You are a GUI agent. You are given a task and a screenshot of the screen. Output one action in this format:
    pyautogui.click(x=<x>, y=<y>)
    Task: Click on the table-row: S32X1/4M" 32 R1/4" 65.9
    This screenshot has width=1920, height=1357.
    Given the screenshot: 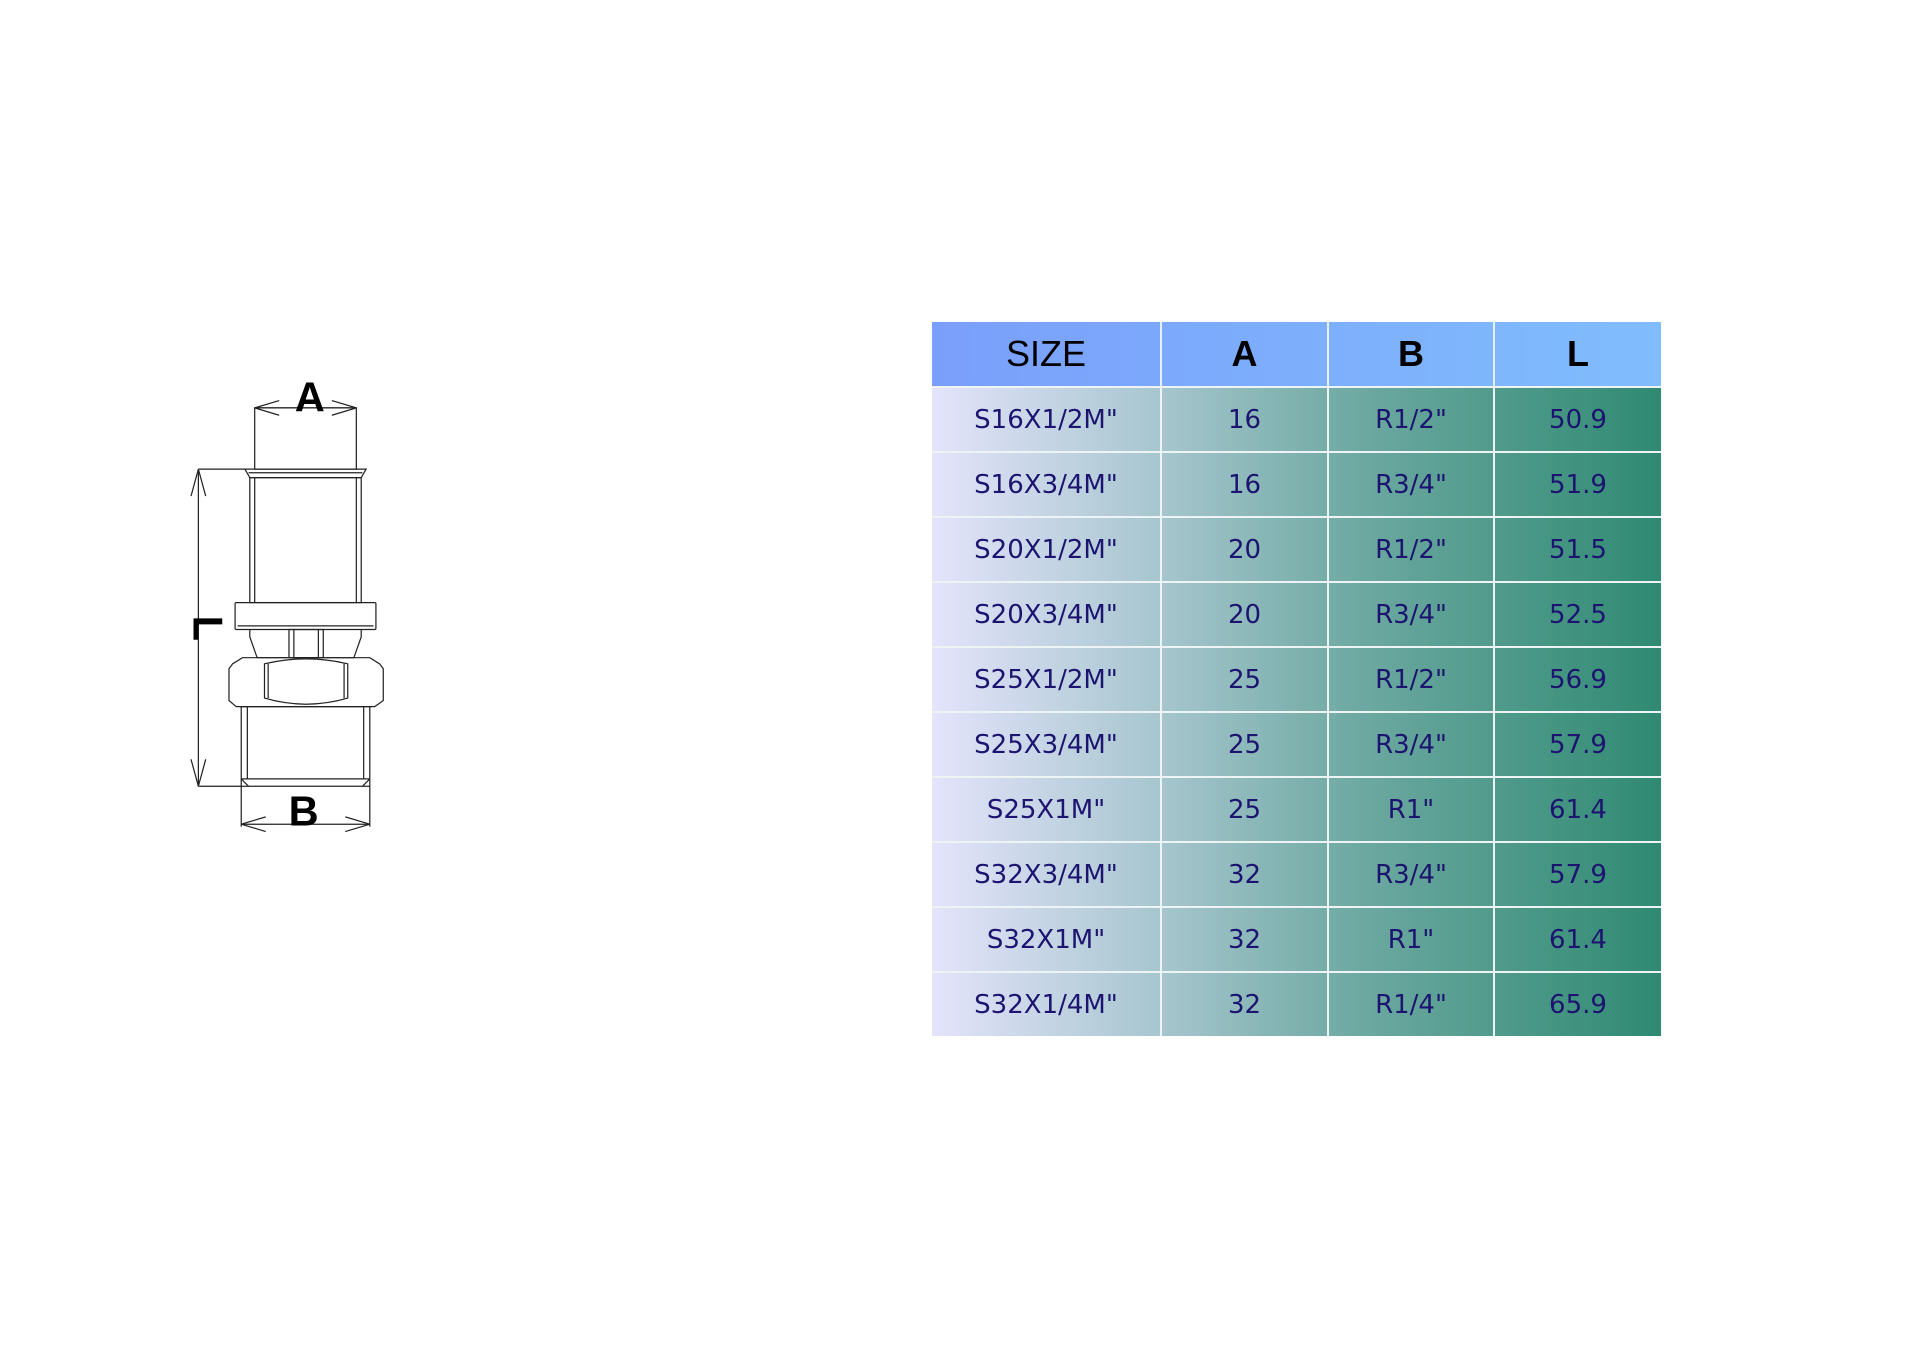 What is the action you would take?
    pyautogui.click(x=1296, y=1003)
    